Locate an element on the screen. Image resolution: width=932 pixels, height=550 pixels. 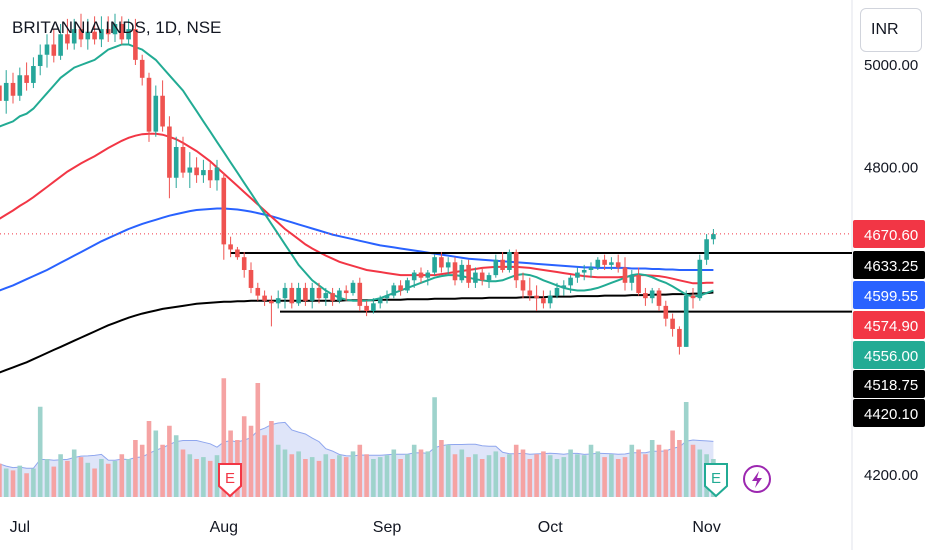
price-label-text: 4518.75 is located at coordinates (891, 385).